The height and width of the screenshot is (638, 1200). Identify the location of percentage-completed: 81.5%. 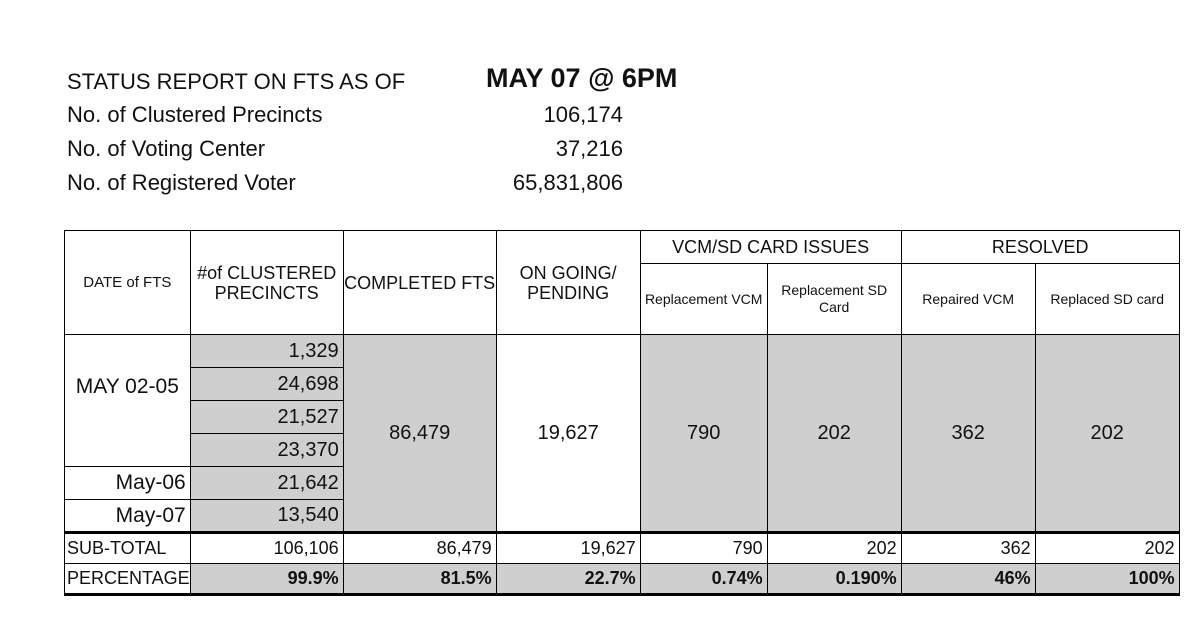
(419, 579).